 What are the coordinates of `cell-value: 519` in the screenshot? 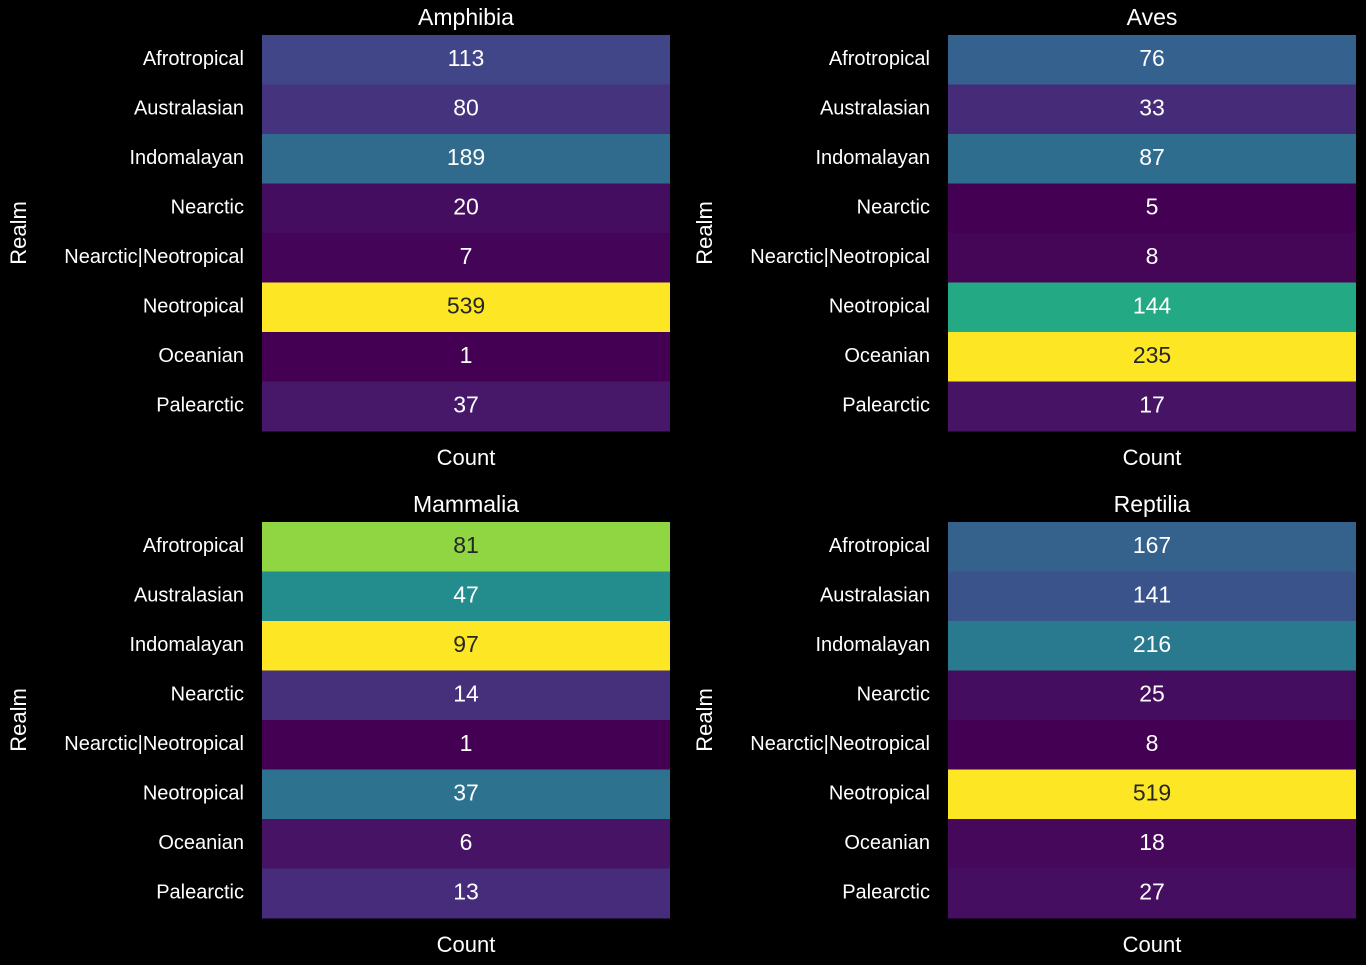 It's located at (1152, 792).